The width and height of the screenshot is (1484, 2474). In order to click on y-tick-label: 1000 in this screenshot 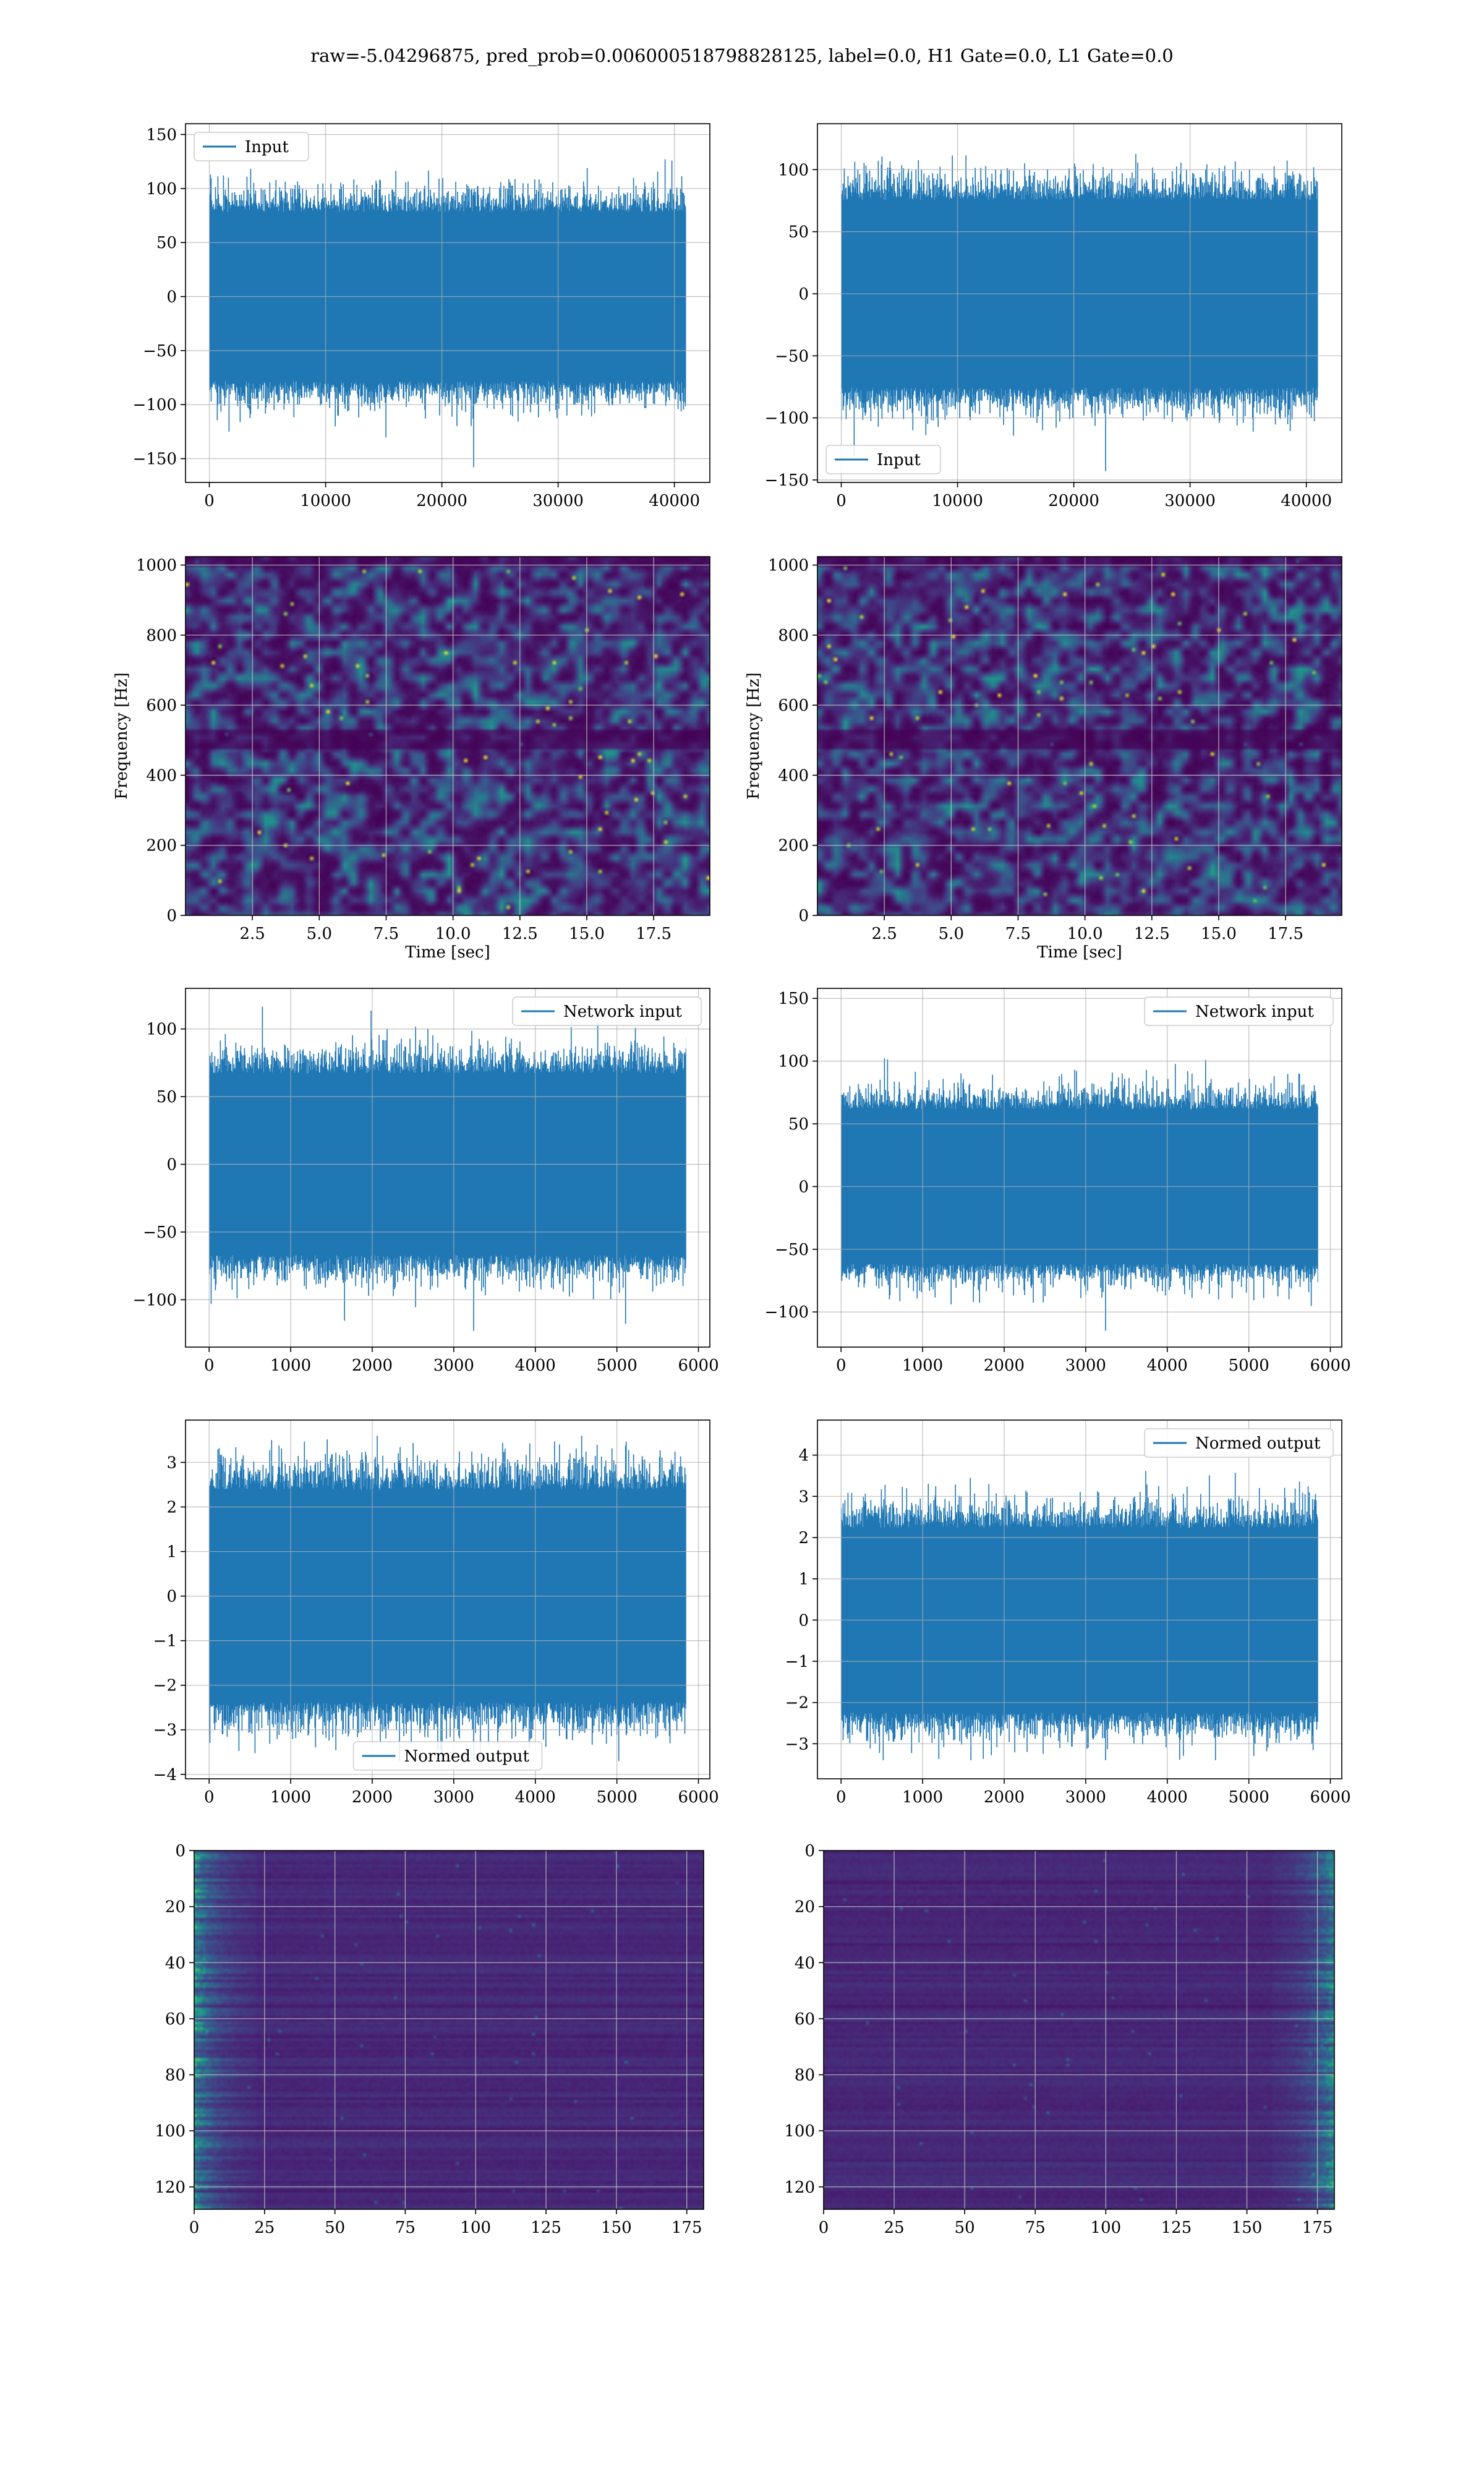, I will do `click(788, 566)`.